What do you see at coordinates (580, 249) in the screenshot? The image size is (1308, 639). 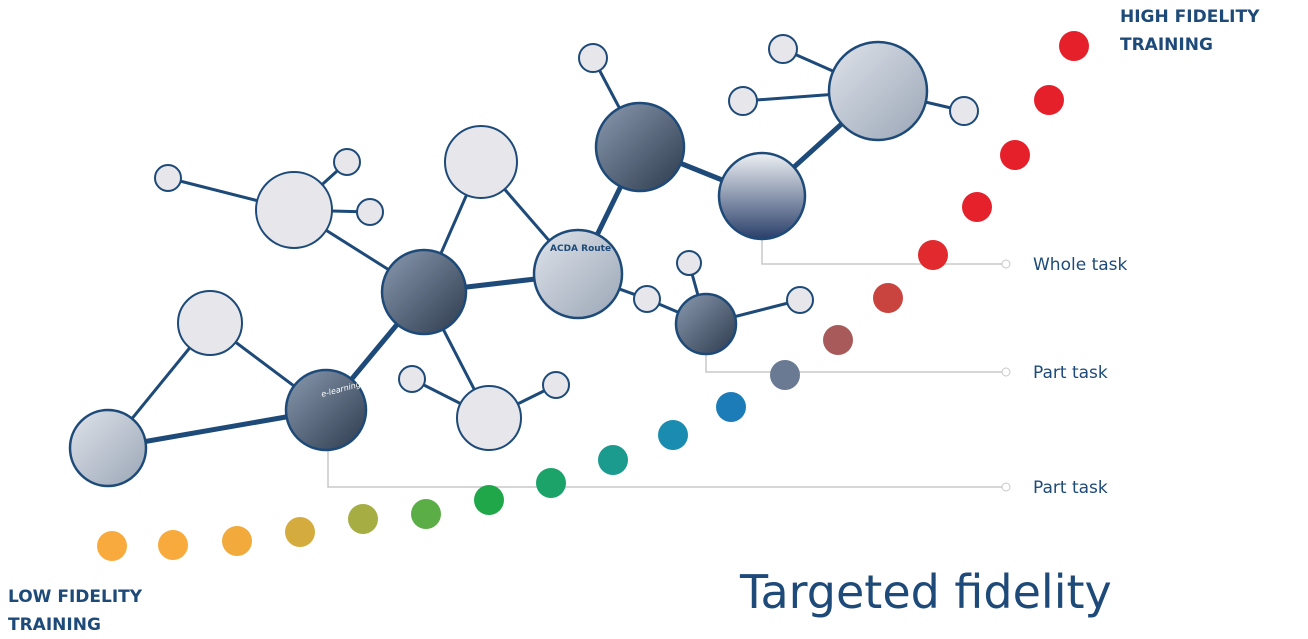 I see `photo-text: ACDA Route` at bounding box center [580, 249].